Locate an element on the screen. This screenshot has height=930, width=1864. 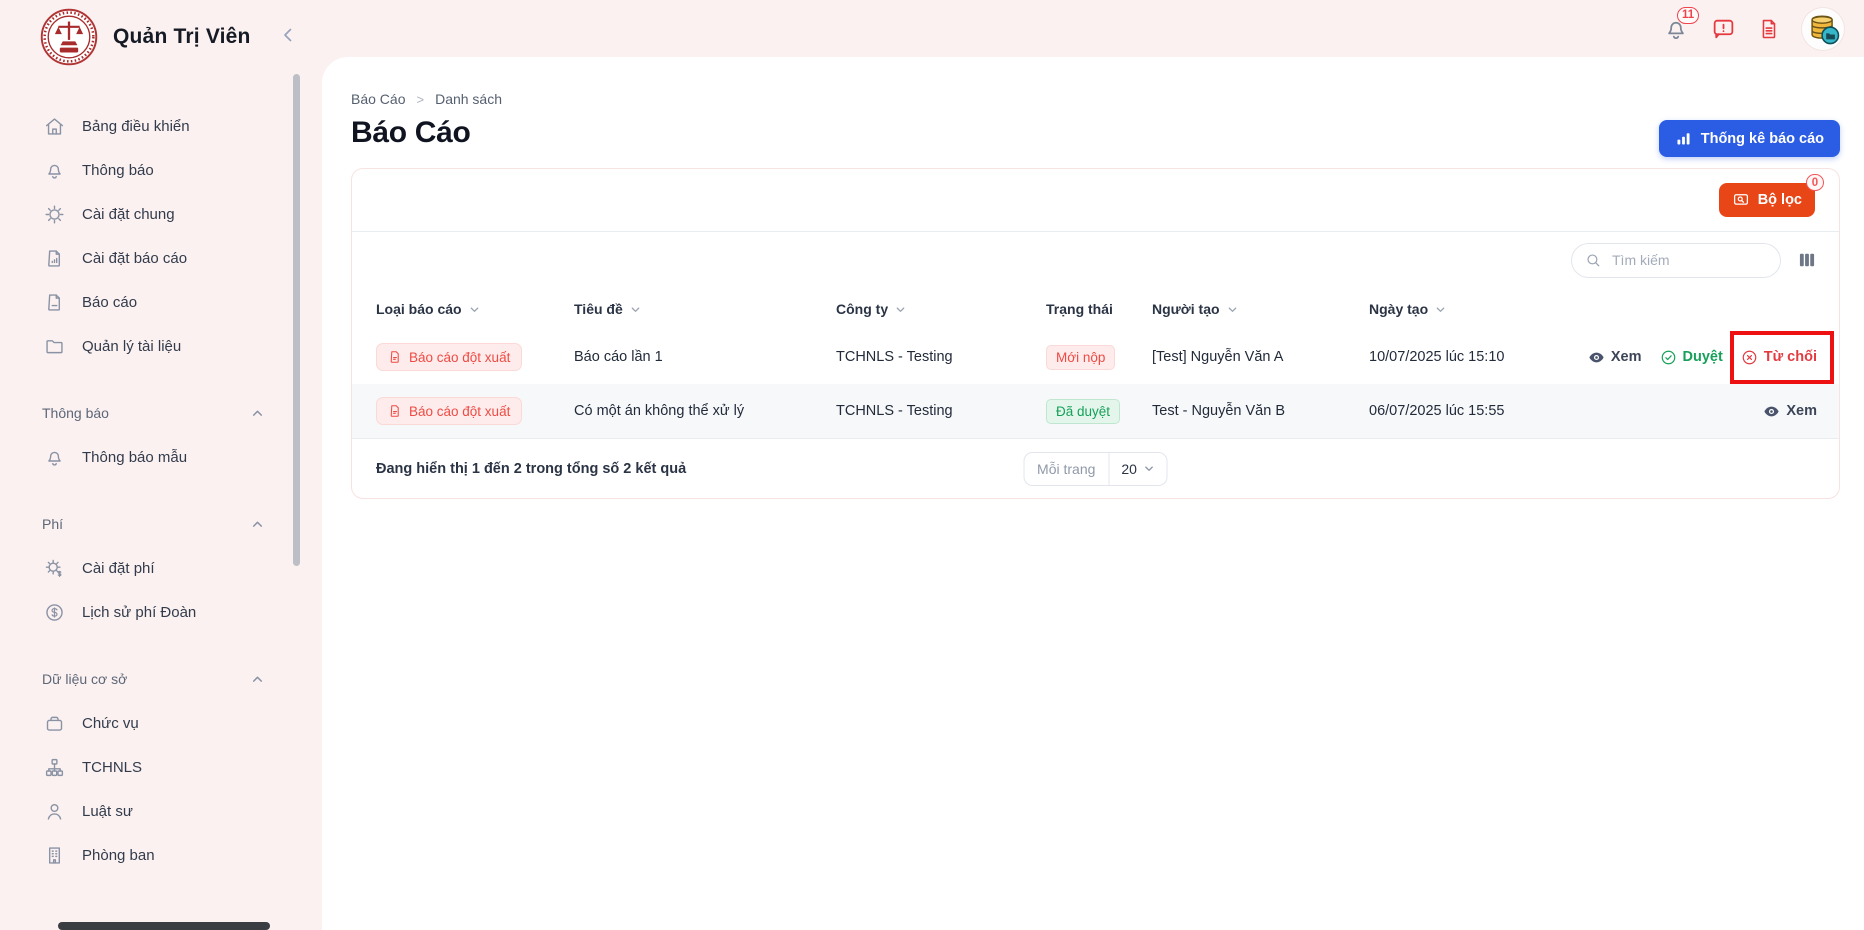
sidebar-item-label: Báo cáo is located at coordinates (110, 302).